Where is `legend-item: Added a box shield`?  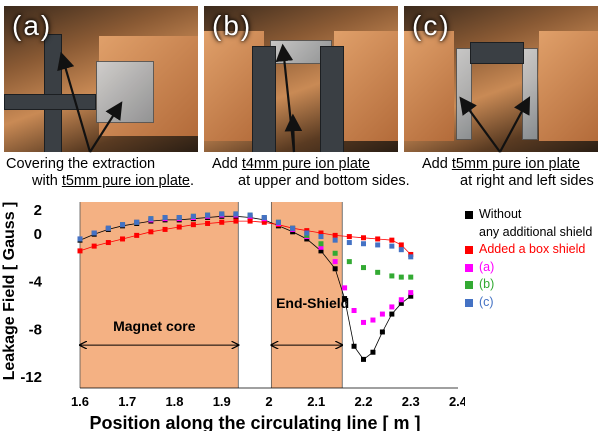 legend-item: Added a box shield is located at coordinates (533, 250).